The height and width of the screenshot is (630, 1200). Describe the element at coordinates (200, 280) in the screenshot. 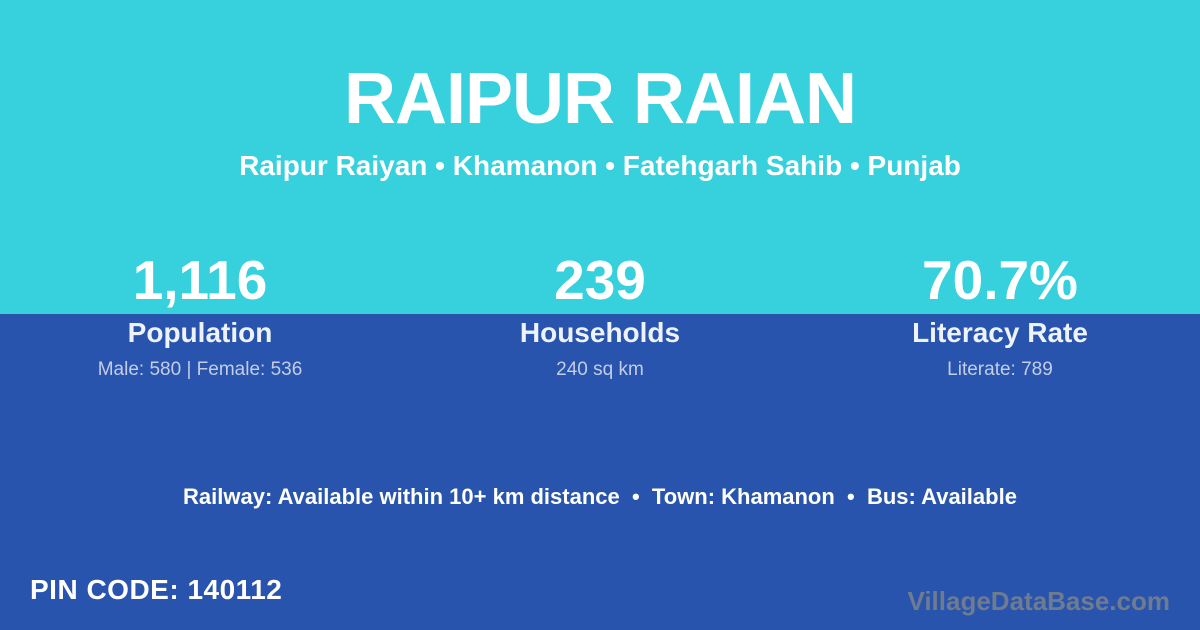

I see `population-value: 1,116` at that location.